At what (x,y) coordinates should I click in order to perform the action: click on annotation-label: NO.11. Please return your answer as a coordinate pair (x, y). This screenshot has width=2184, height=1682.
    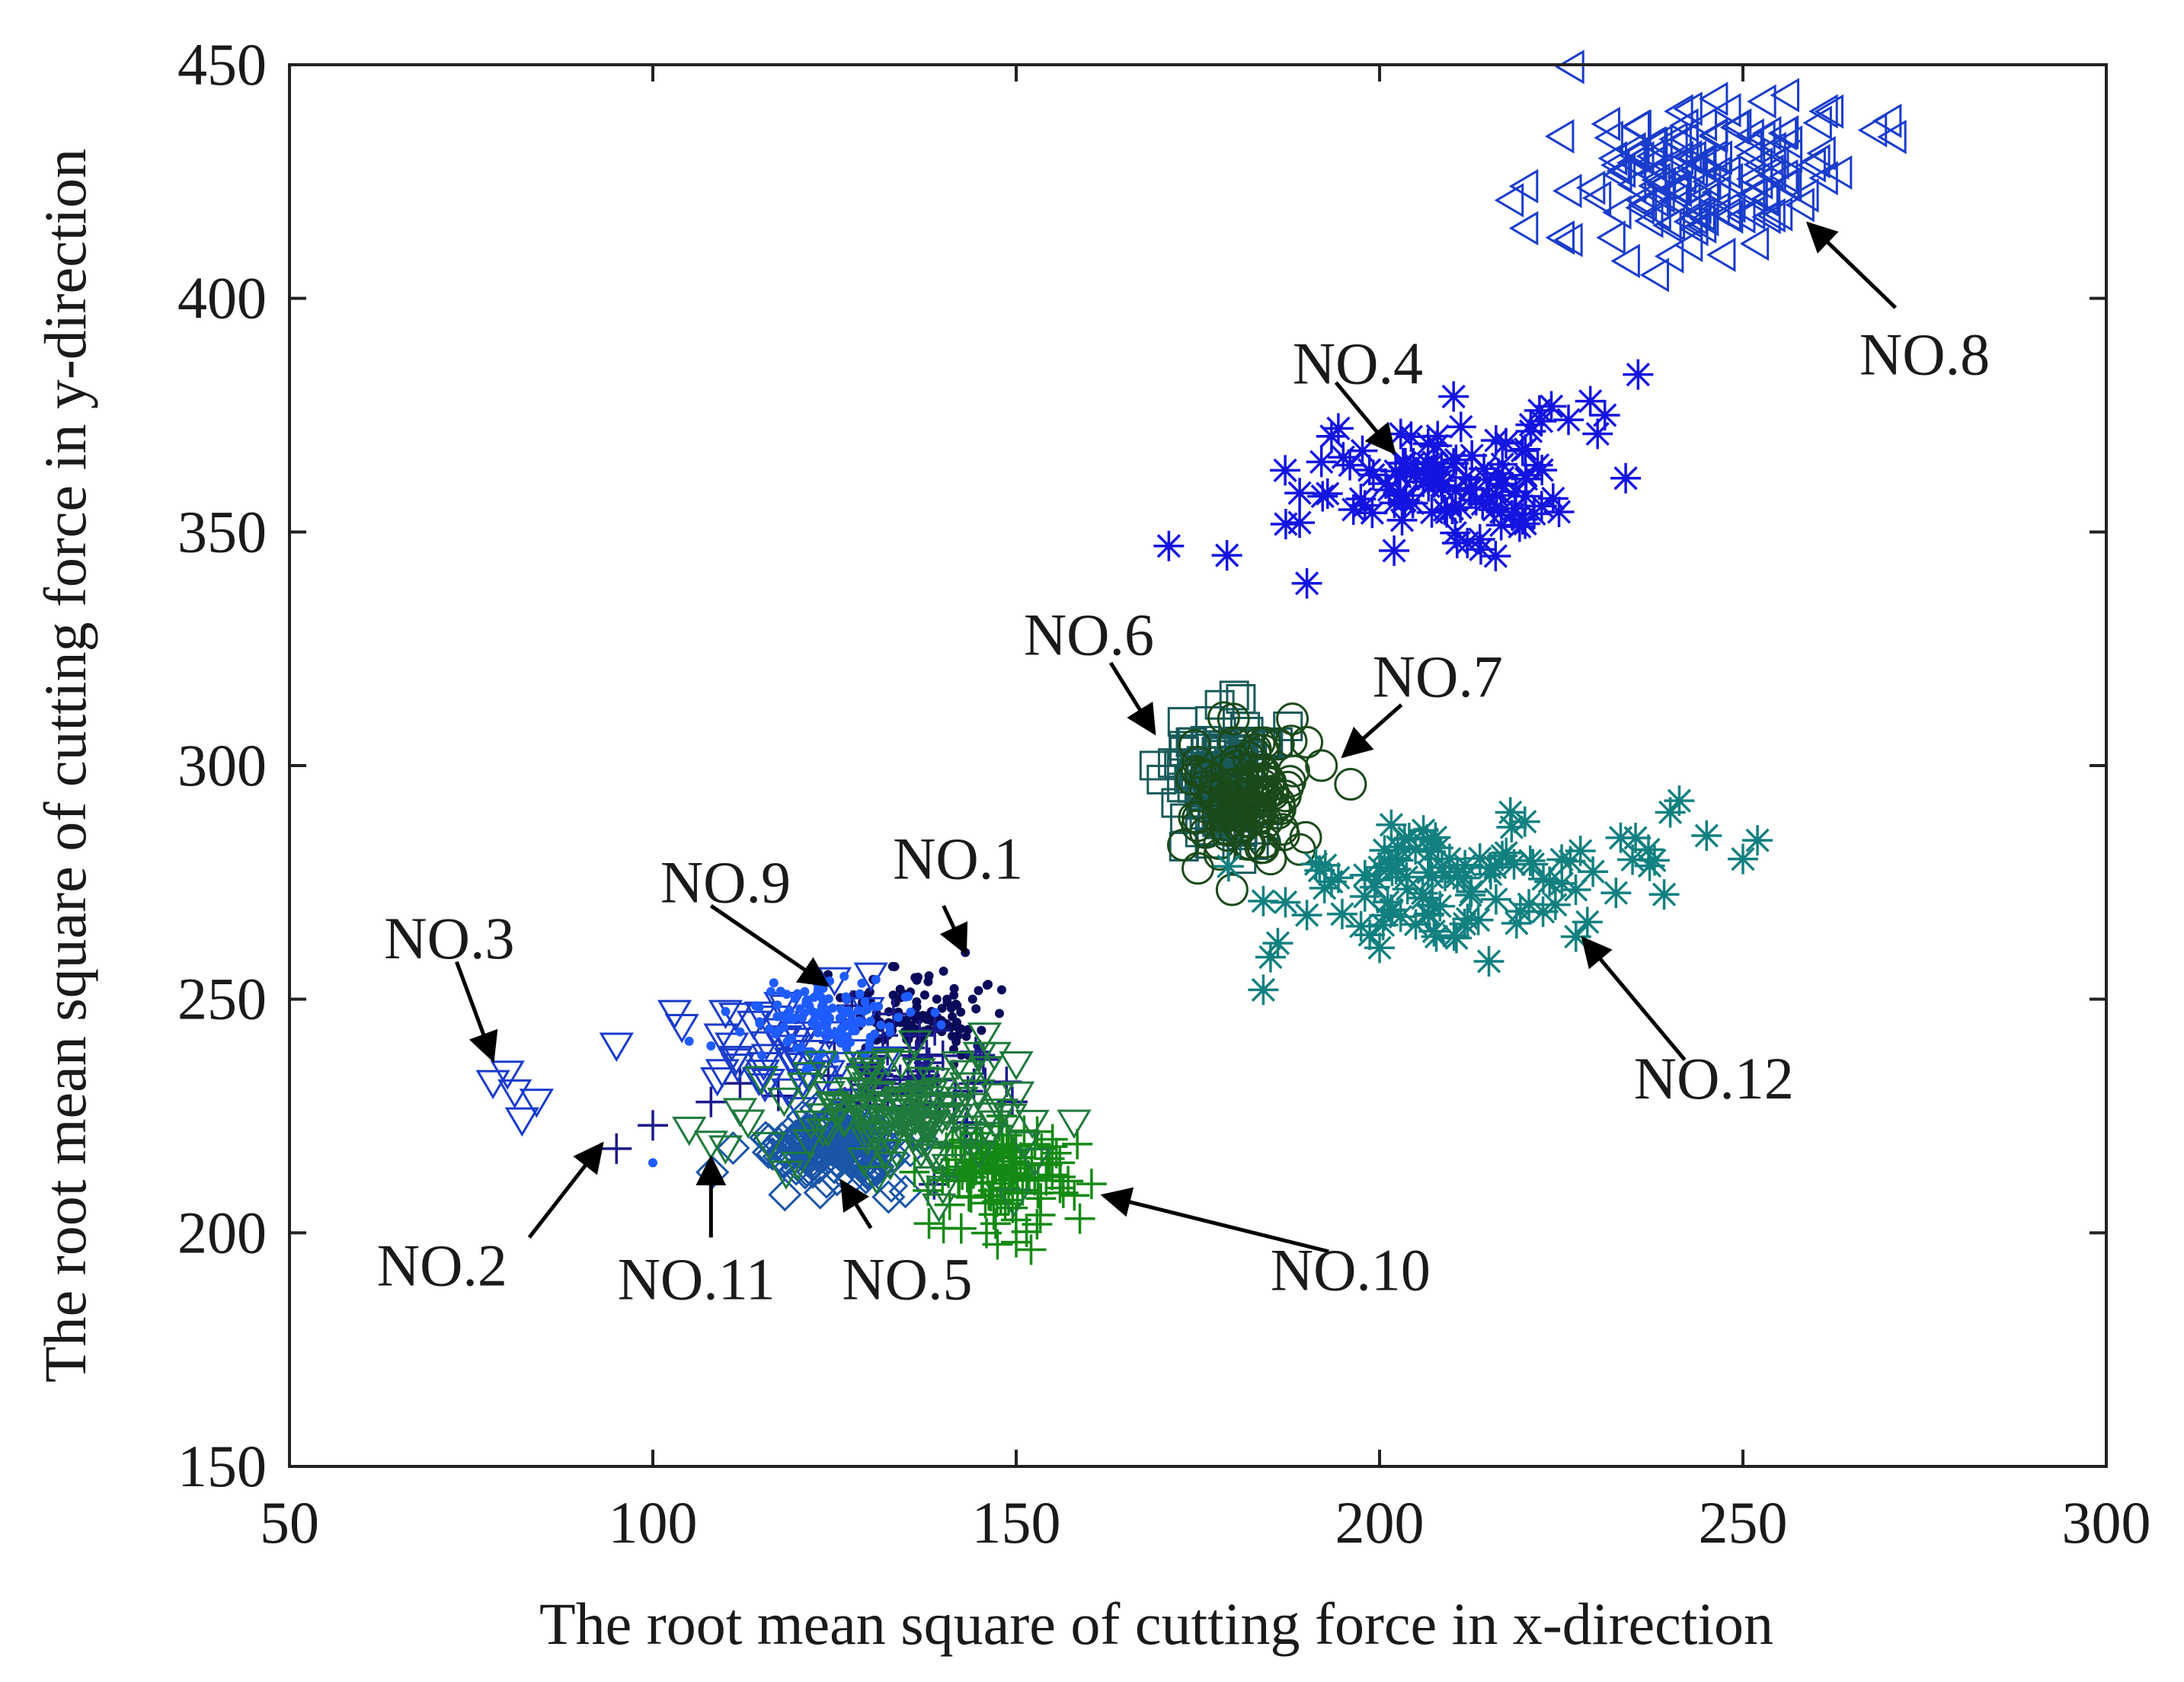
    Looking at the image, I should click on (696, 1279).